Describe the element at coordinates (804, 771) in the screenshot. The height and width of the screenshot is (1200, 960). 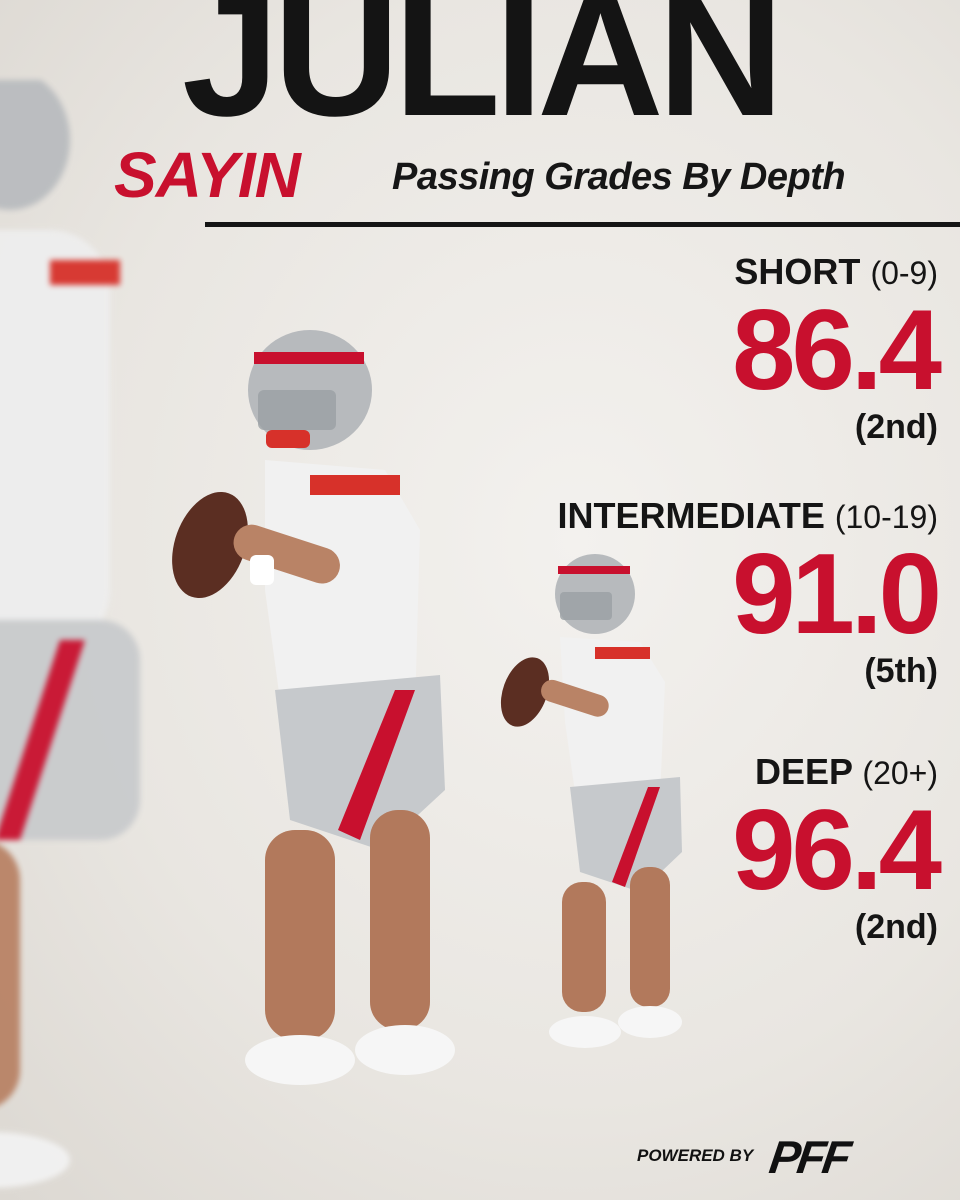
I see `stat-depth-name: DEEP` at that location.